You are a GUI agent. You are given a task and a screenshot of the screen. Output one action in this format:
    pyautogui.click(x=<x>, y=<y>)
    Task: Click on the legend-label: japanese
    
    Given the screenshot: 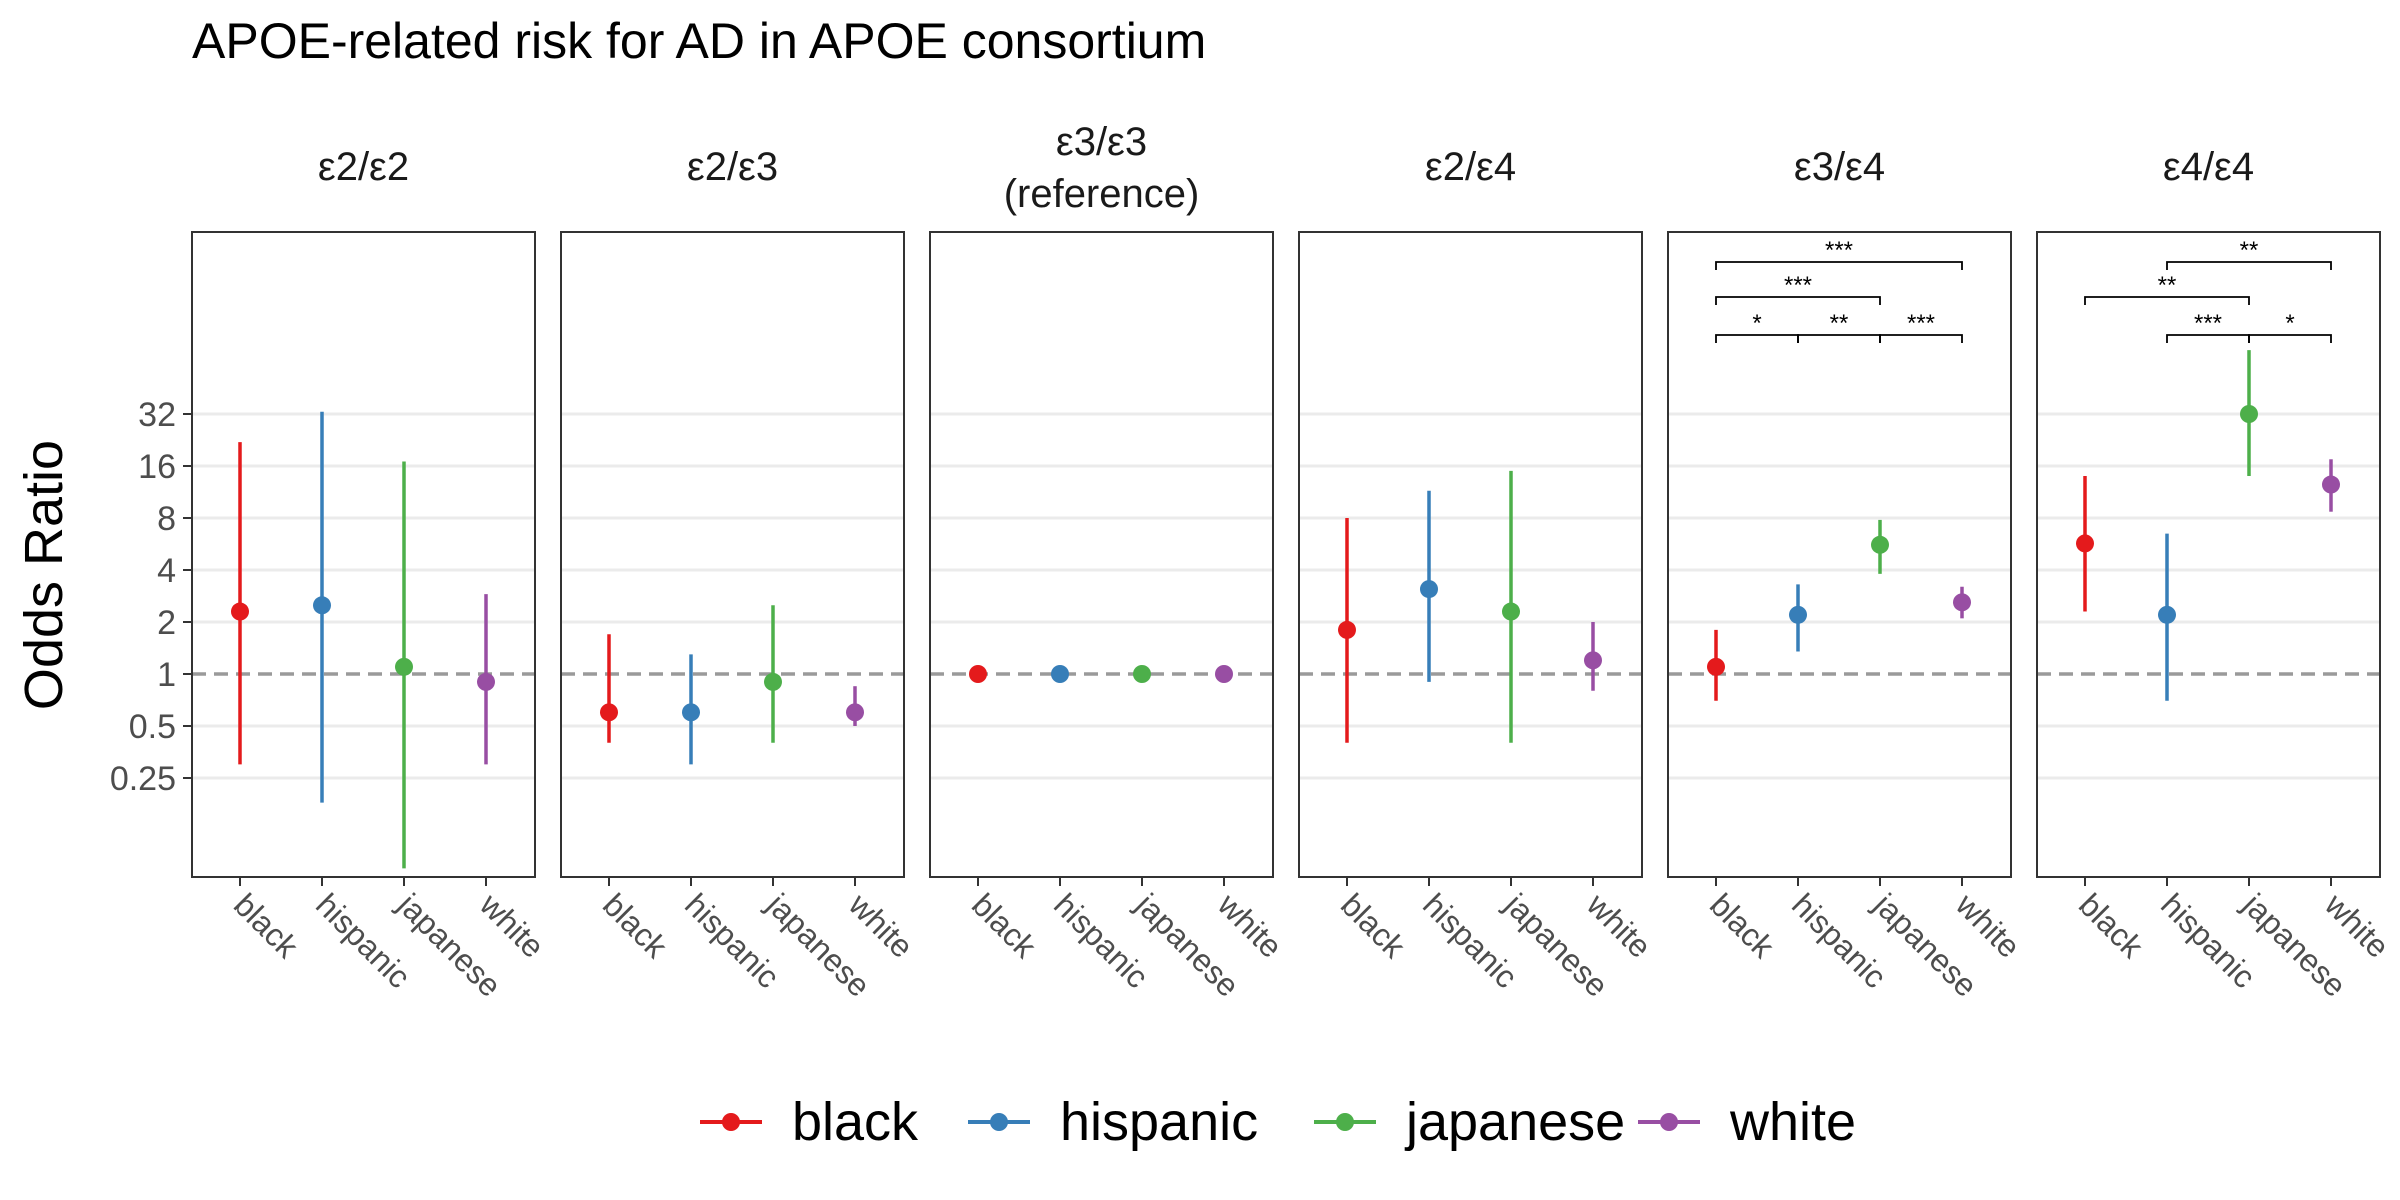 What is the action you would take?
    pyautogui.click(x=1514, y=1122)
    